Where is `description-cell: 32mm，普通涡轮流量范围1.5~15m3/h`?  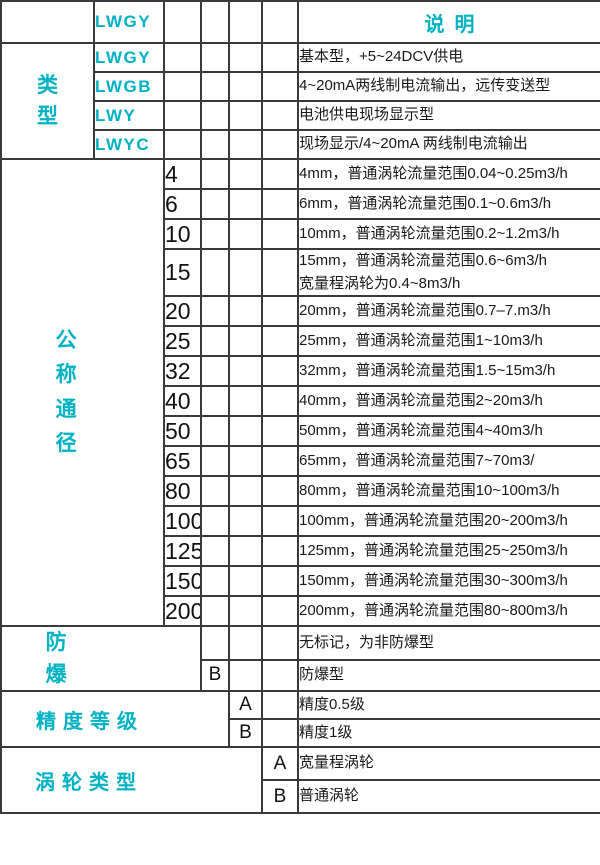
description-cell: 32mm，普通涡轮流量范围1.5~15m3/h is located at coordinates (448, 371).